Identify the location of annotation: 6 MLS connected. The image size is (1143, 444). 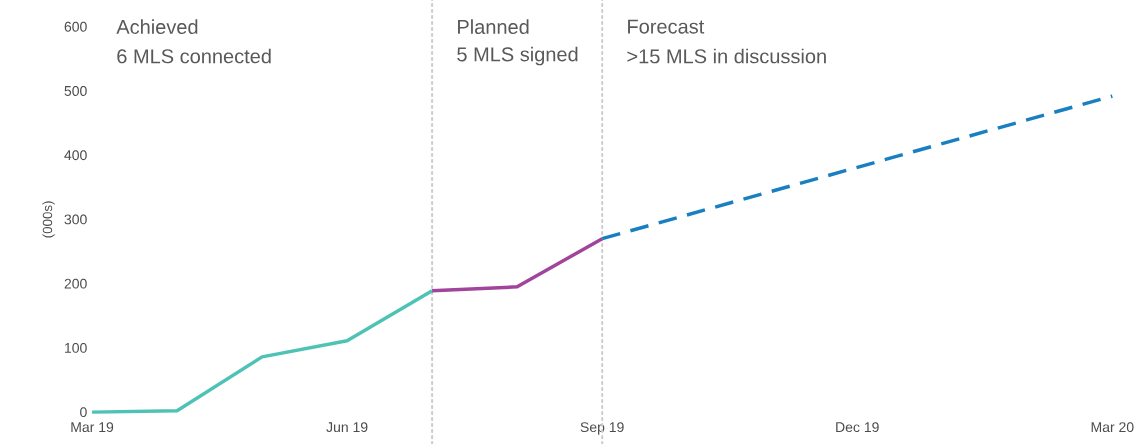
(194, 56).